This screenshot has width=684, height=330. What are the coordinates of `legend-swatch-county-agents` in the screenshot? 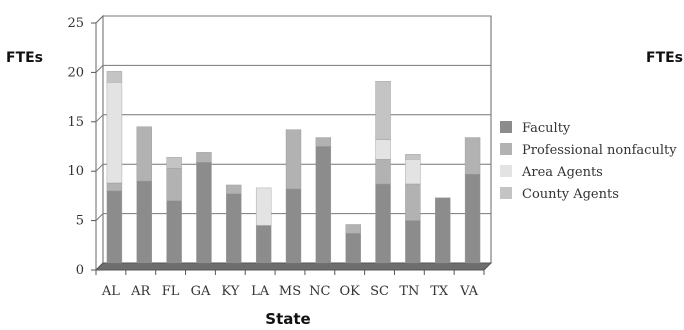 It's located at (506, 193).